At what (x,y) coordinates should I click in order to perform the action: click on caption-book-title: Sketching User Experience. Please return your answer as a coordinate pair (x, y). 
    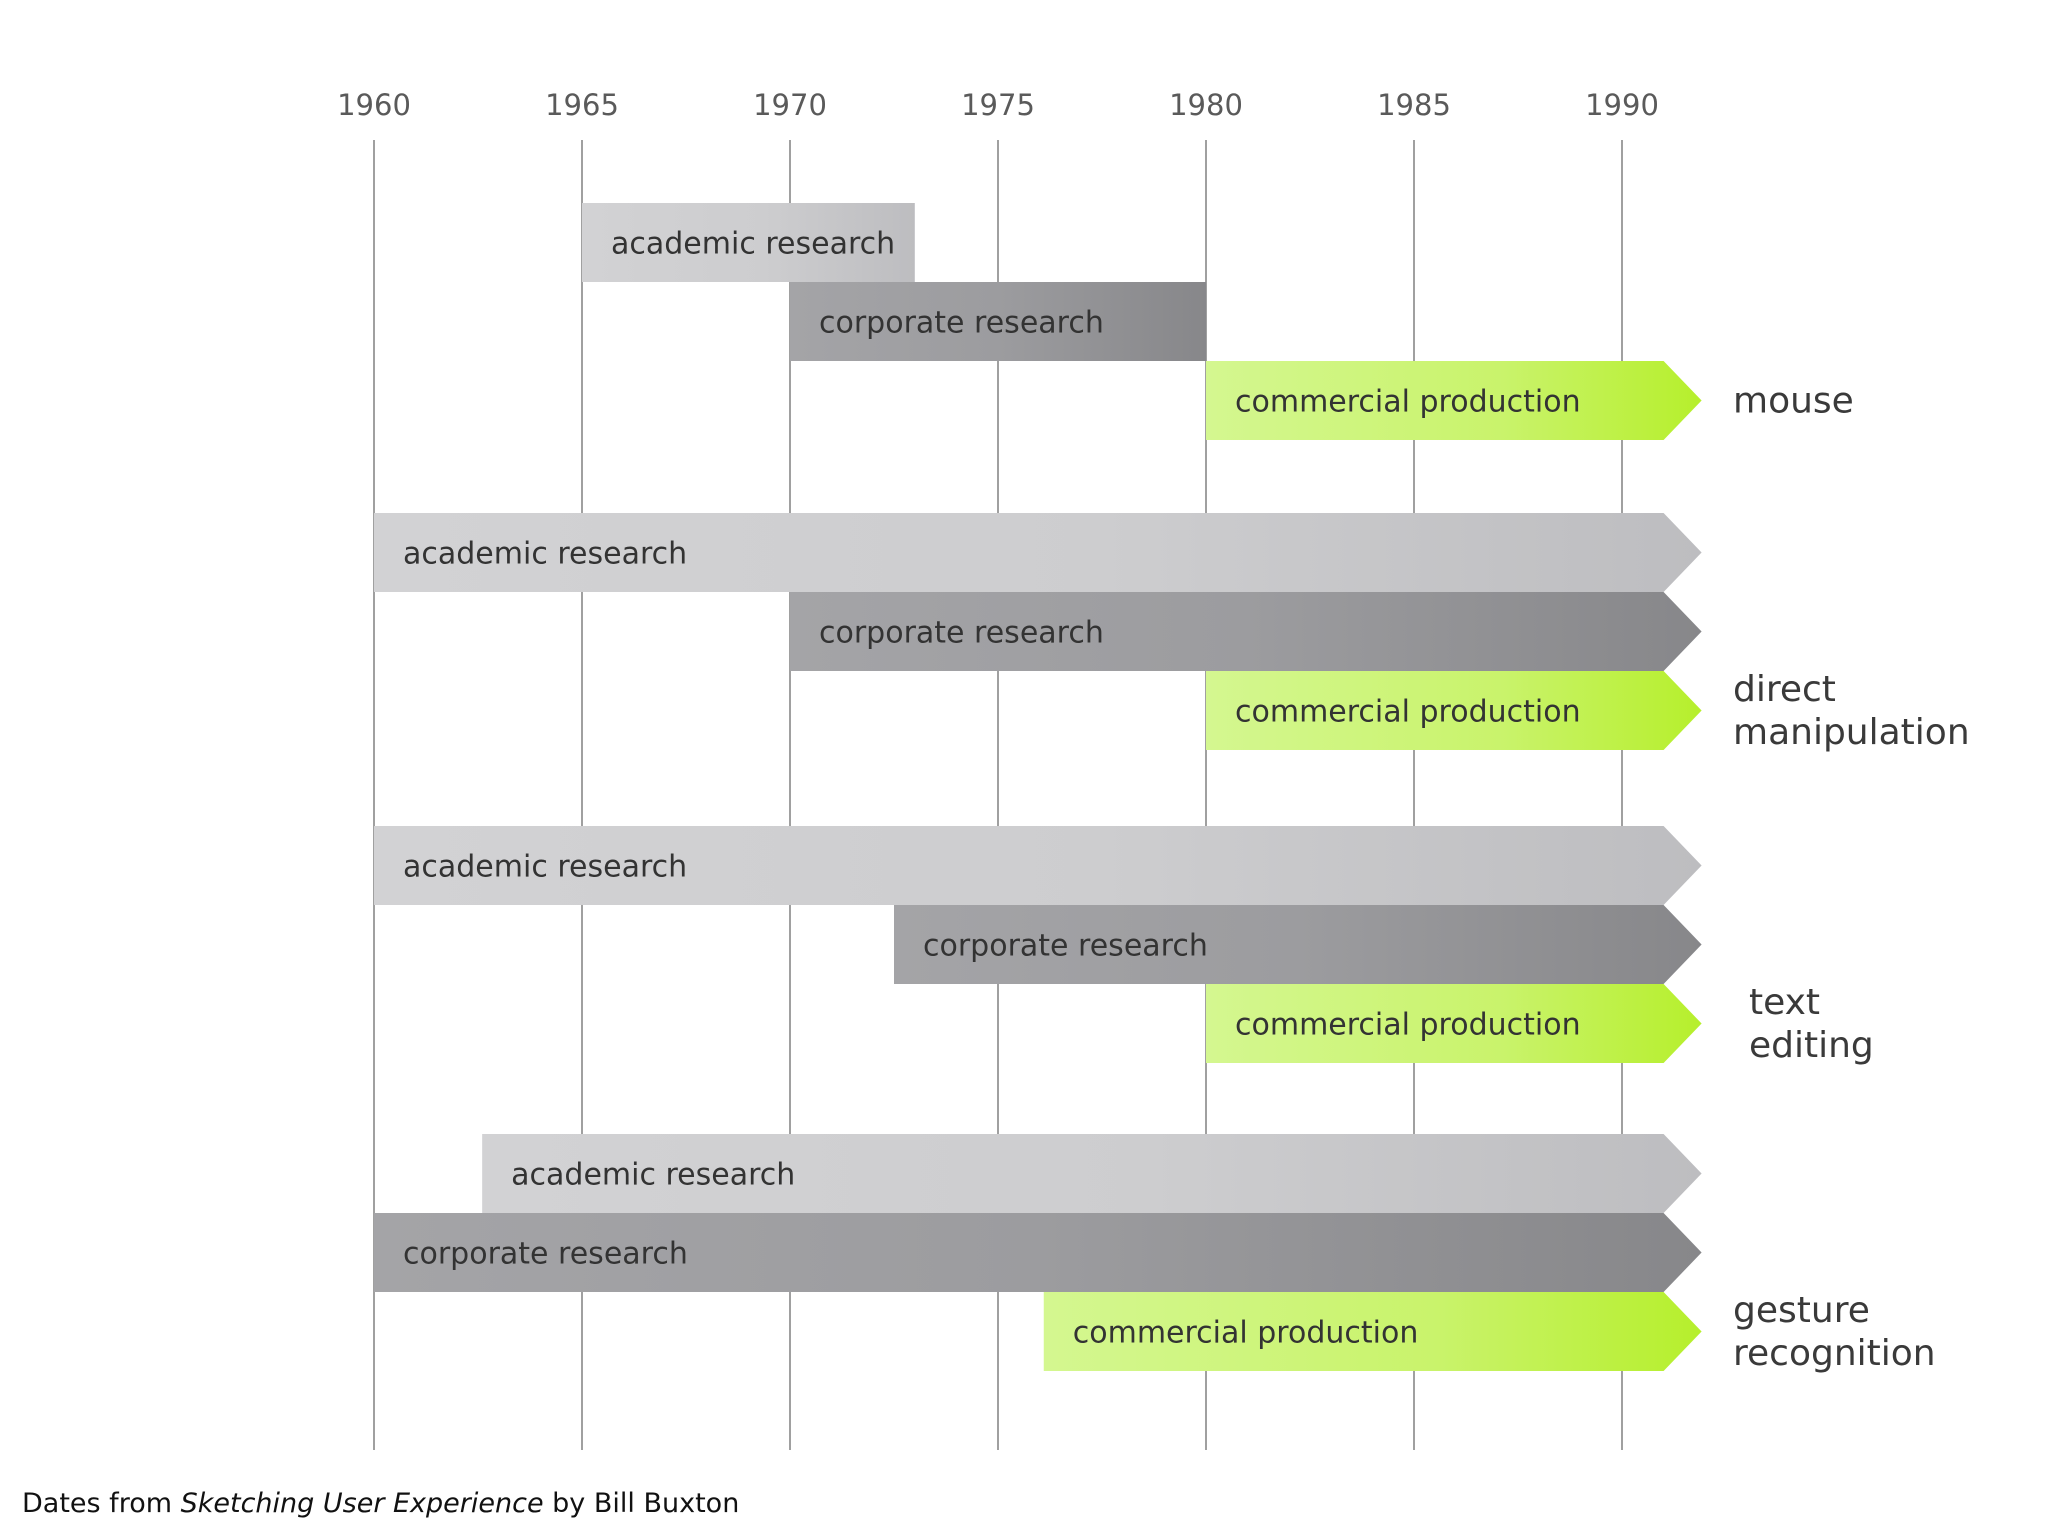
    Looking at the image, I should click on (362, 1503).